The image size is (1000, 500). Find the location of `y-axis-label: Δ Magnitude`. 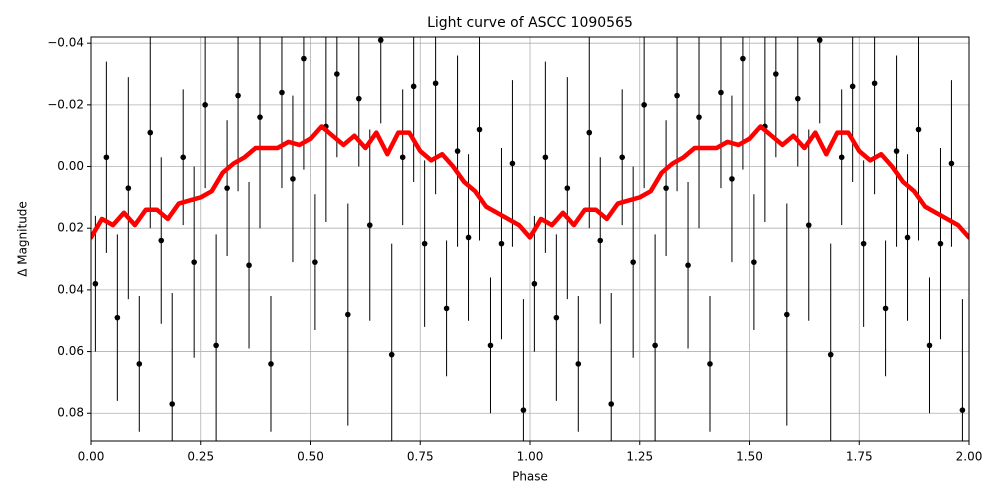

y-axis-label: Δ Magnitude is located at coordinates (23, 239).